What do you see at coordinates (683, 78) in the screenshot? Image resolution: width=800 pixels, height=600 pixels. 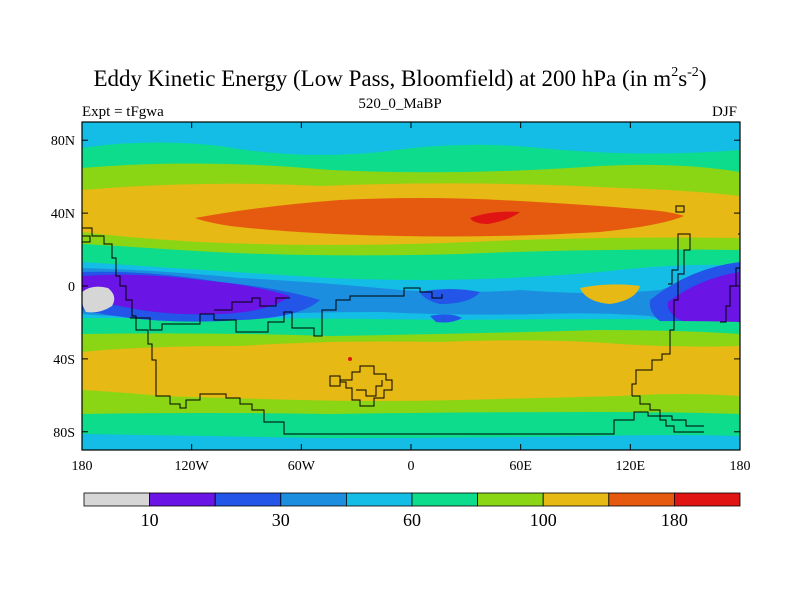 I see `title-unit-s: s` at bounding box center [683, 78].